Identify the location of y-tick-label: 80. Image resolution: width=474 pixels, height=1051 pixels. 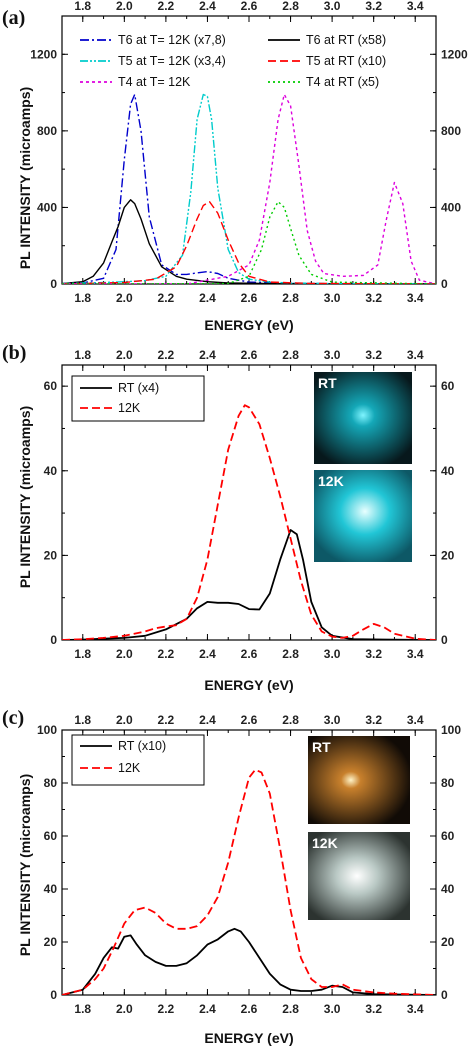
(51, 783).